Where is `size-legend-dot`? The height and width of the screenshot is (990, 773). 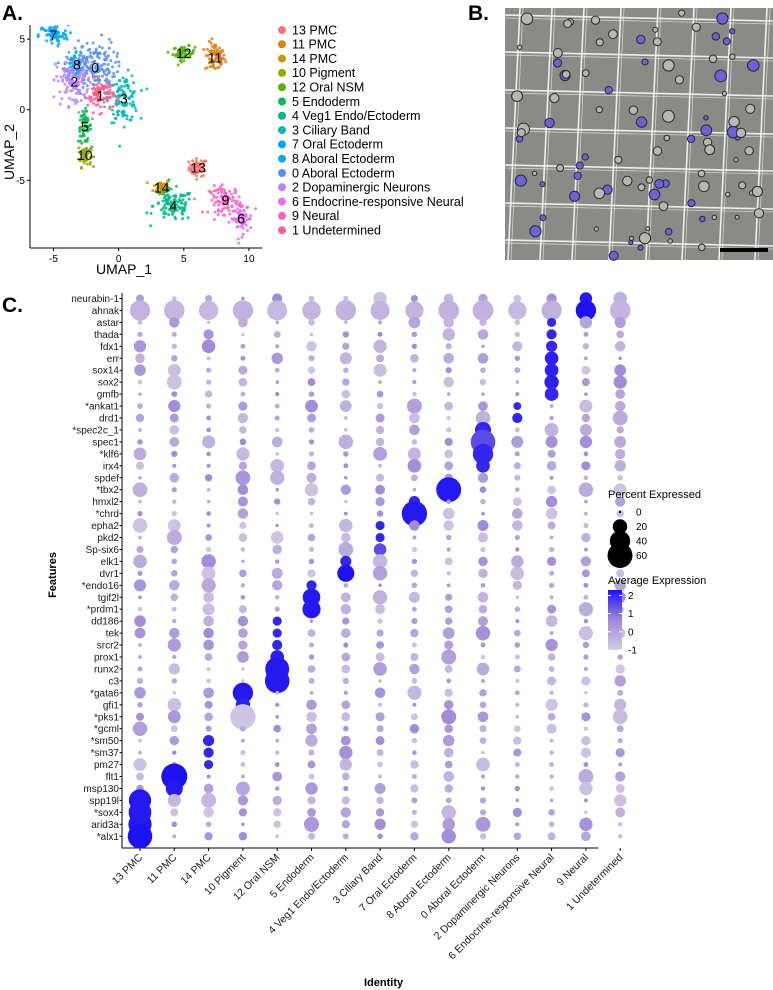
size-legend-dot is located at coordinates (620, 555).